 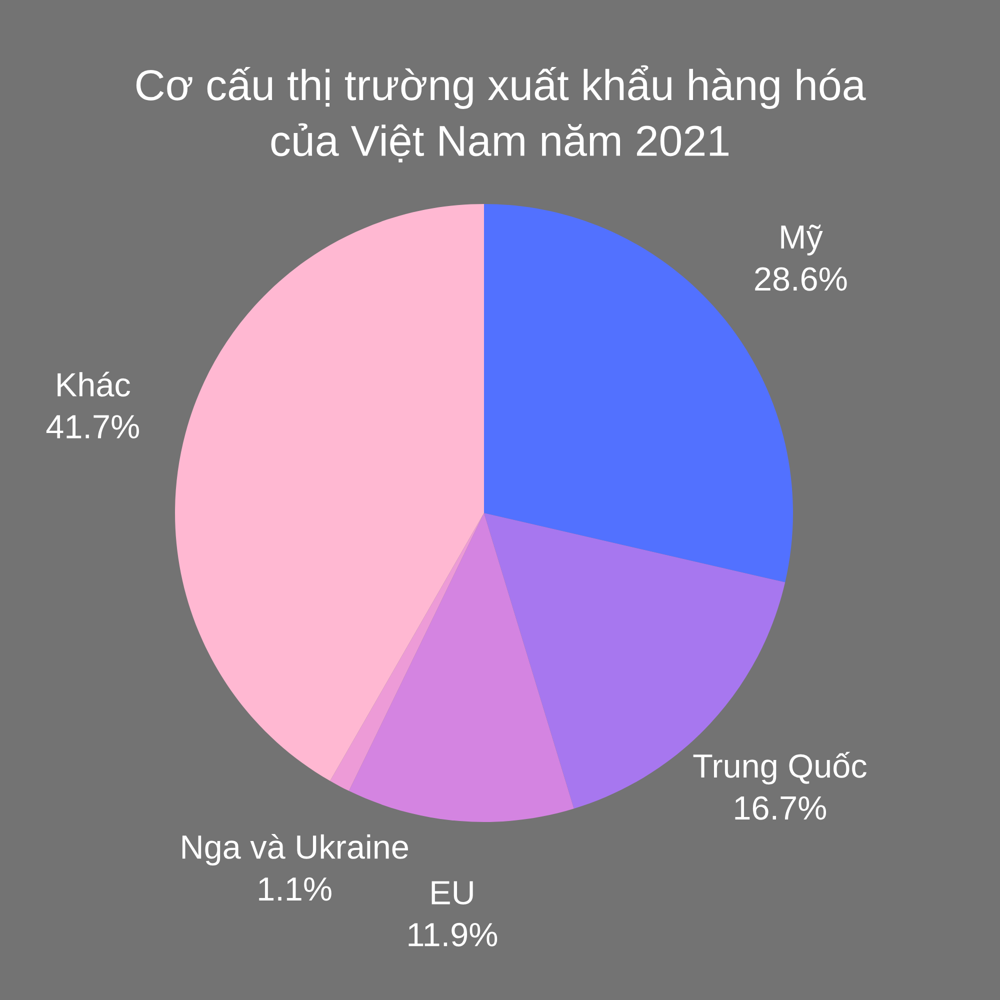 What do you see at coordinates (452, 893) in the screenshot?
I see `slice-label: EU` at bounding box center [452, 893].